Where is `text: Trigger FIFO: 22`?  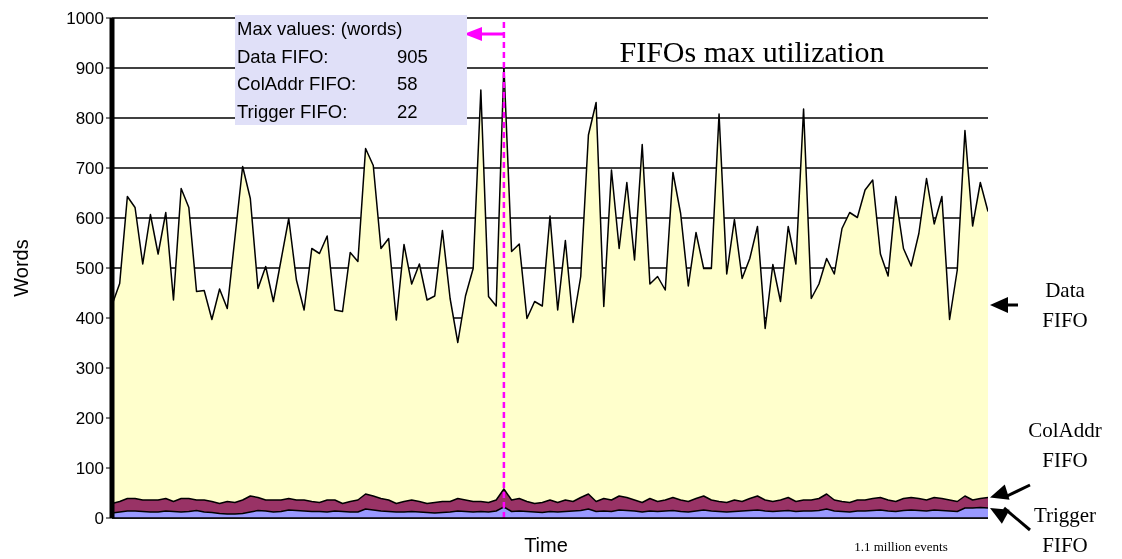
text: Trigger FIFO: 22 is located at coordinates (327, 111).